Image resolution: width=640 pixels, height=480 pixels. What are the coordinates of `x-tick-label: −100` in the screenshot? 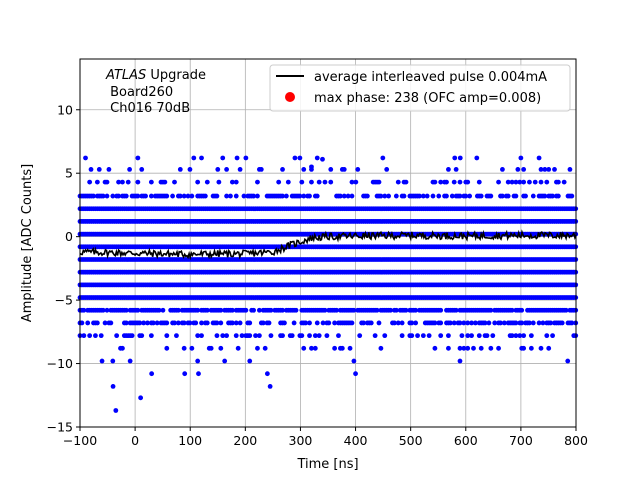 It's located at (80, 440).